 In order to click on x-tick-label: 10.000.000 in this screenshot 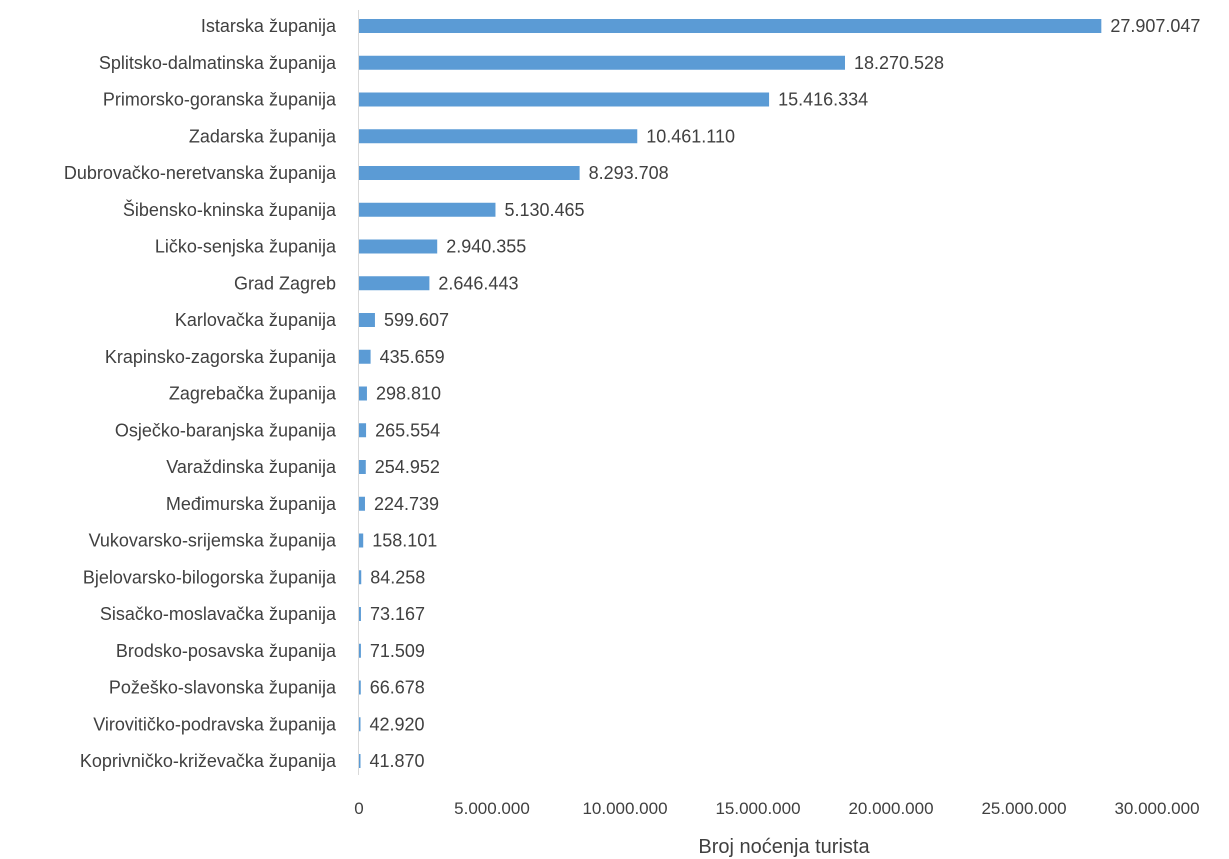, I will do `click(624, 808)`.